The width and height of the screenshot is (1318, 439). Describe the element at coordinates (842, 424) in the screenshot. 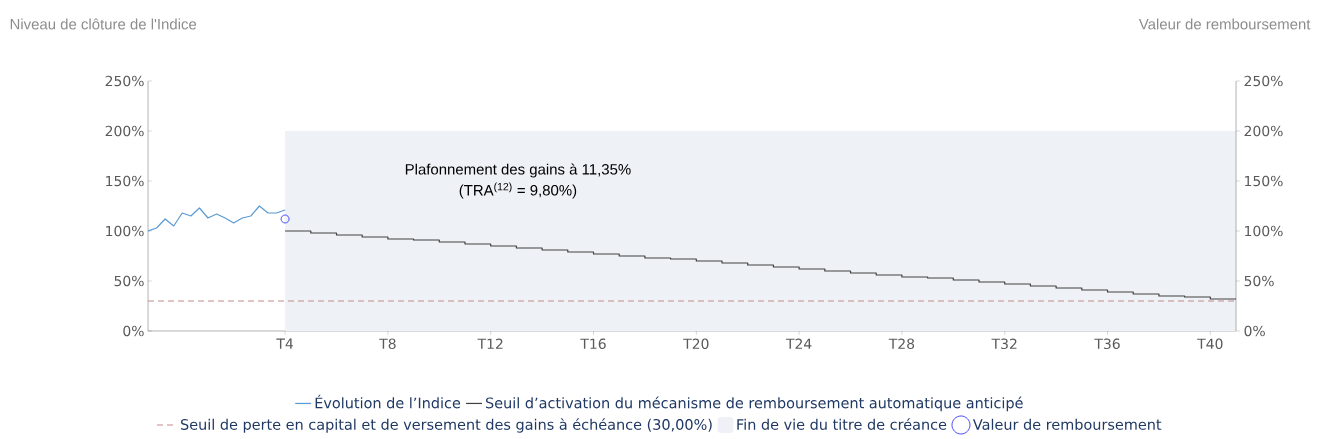

I see `legend-label: Fin de vie du titre de créance` at that location.